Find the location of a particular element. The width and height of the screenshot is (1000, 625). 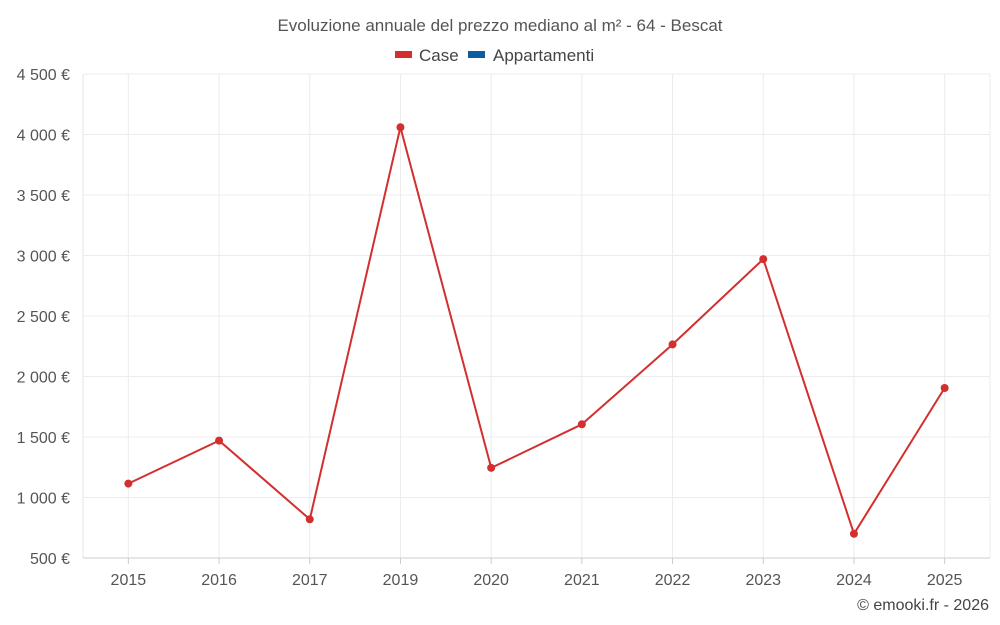

legend-item-case: Case is located at coordinates (427, 55).